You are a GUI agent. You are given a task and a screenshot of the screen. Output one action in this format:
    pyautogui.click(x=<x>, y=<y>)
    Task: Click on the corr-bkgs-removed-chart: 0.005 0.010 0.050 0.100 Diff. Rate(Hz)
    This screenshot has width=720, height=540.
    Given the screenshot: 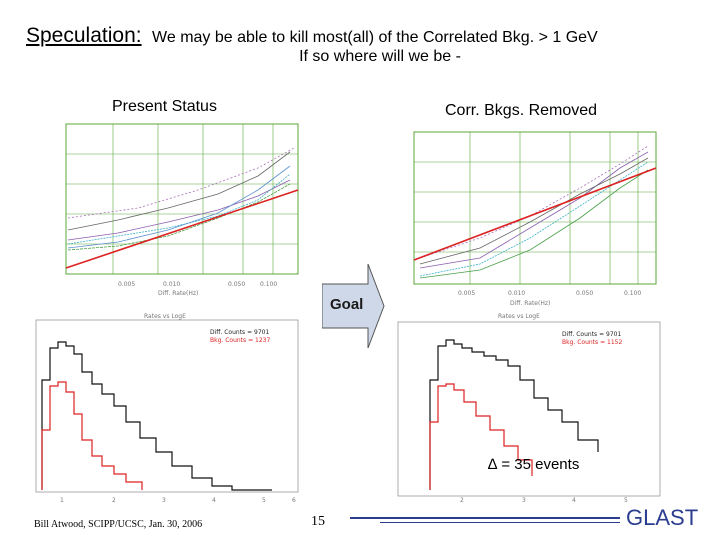 What is the action you would take?
    pyautogui.click(x=535, y=219)
    